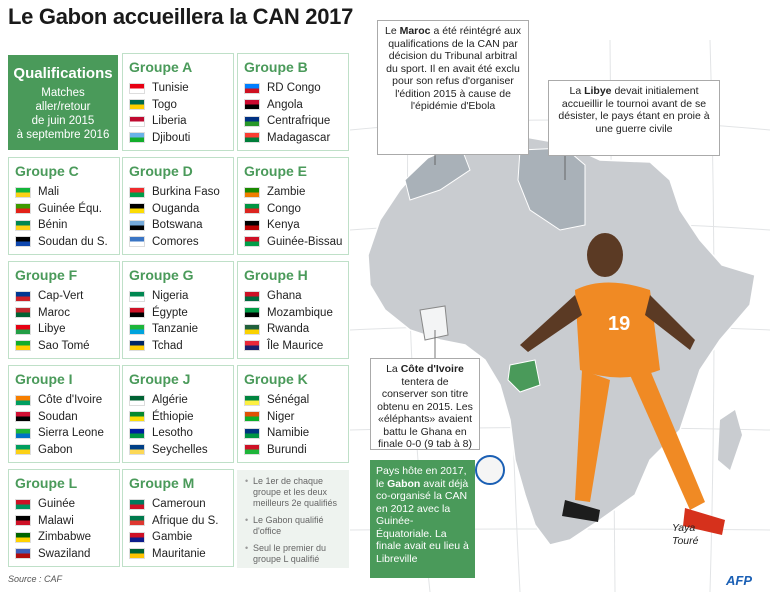 This screenshot has height=592, width=770. I want to click on team-row: Sénégal, so click(296, 400).